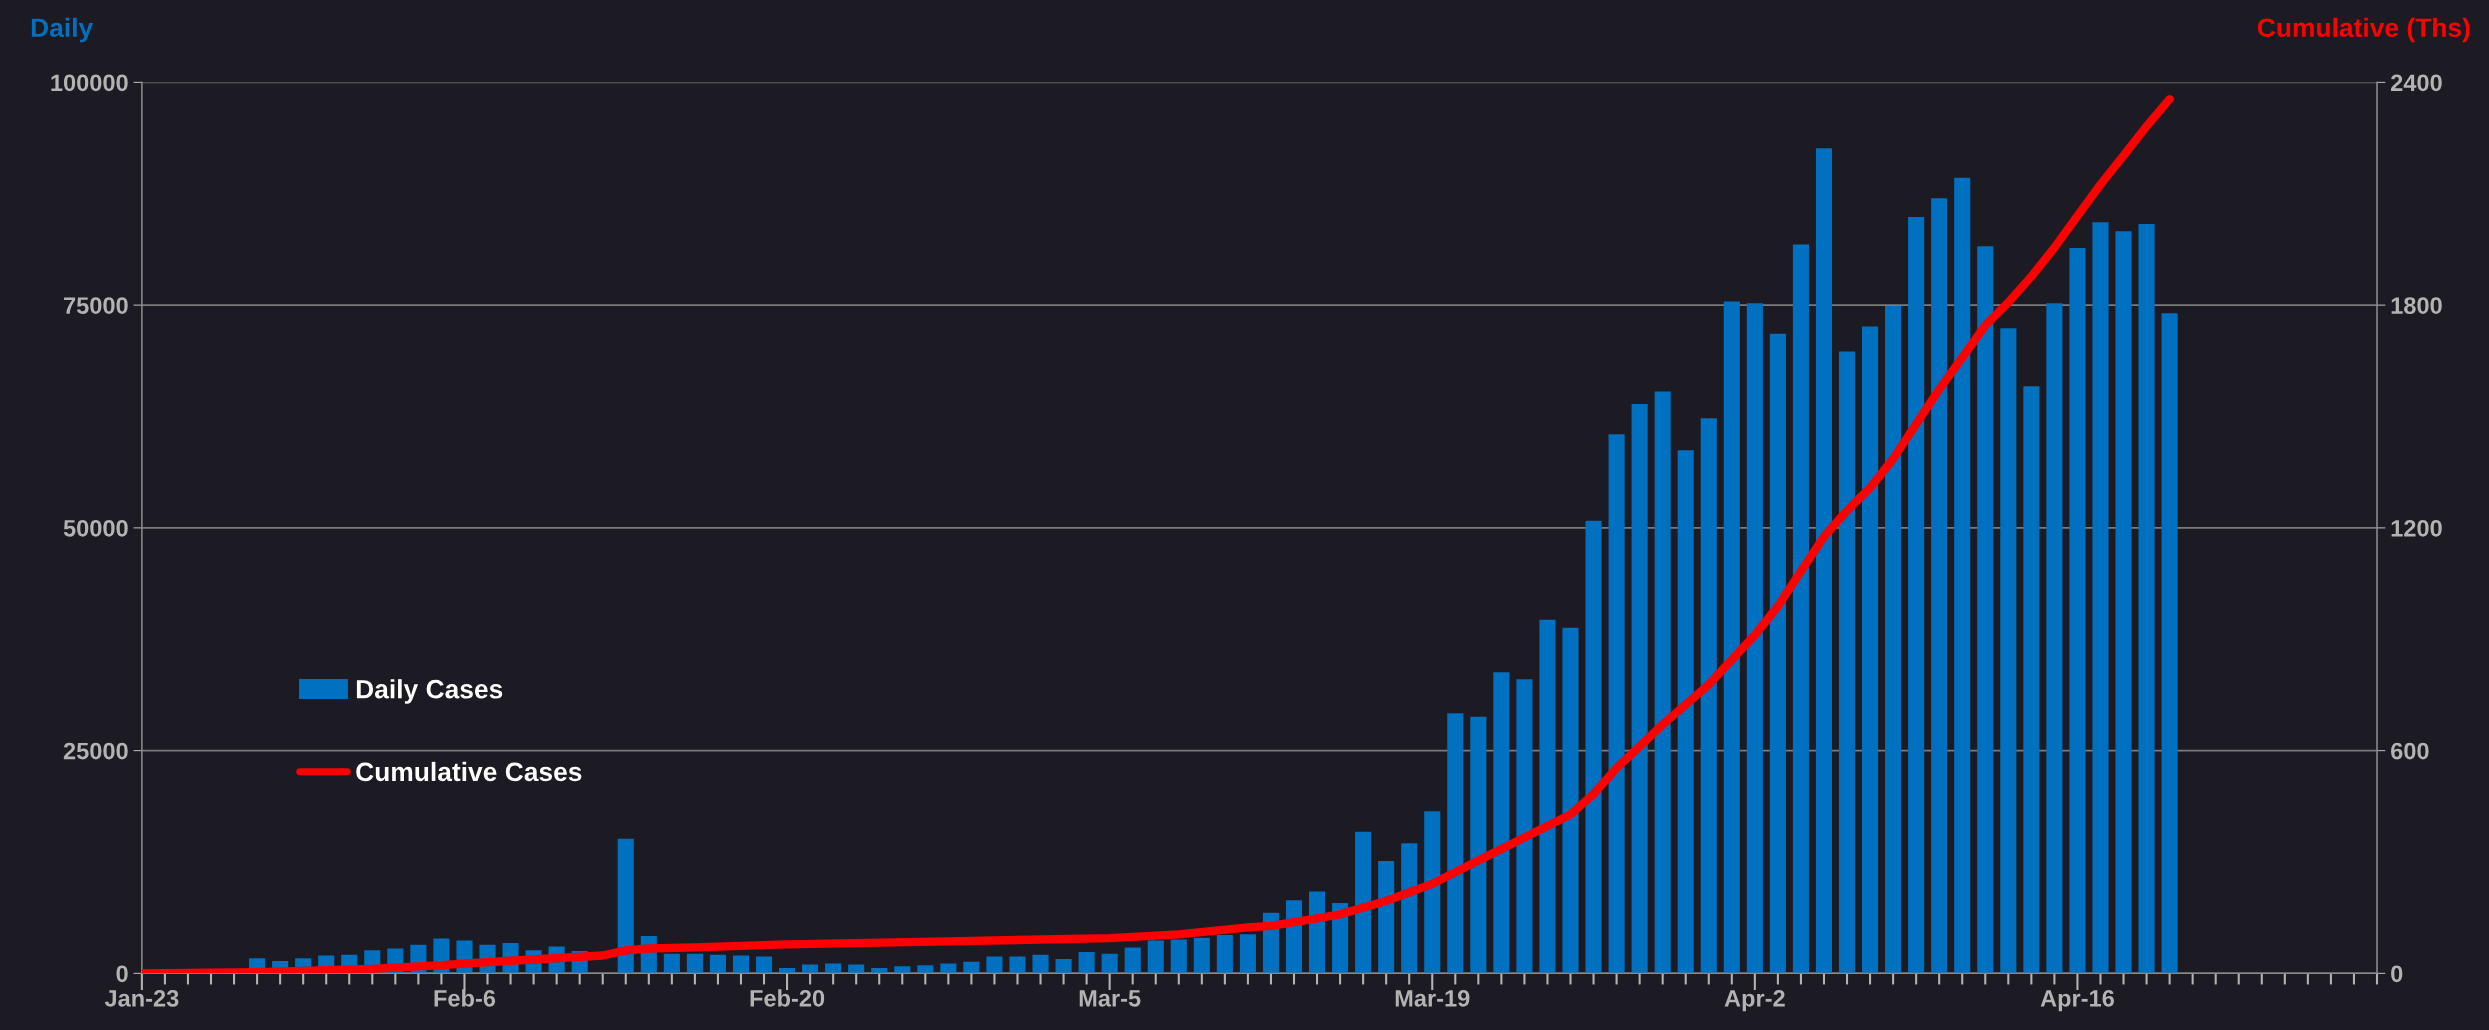 Image resolution: width=2489 pixels, height=1030 pixels. I want to click on y2-tick-label: 0, so click(2397, 974).